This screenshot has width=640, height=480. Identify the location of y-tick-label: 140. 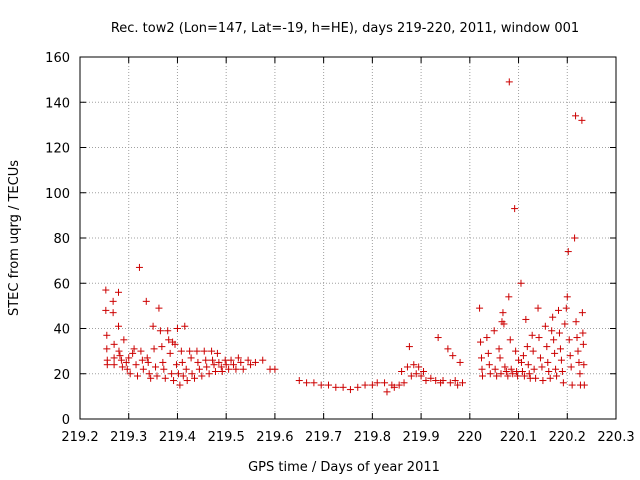
(57, 103).